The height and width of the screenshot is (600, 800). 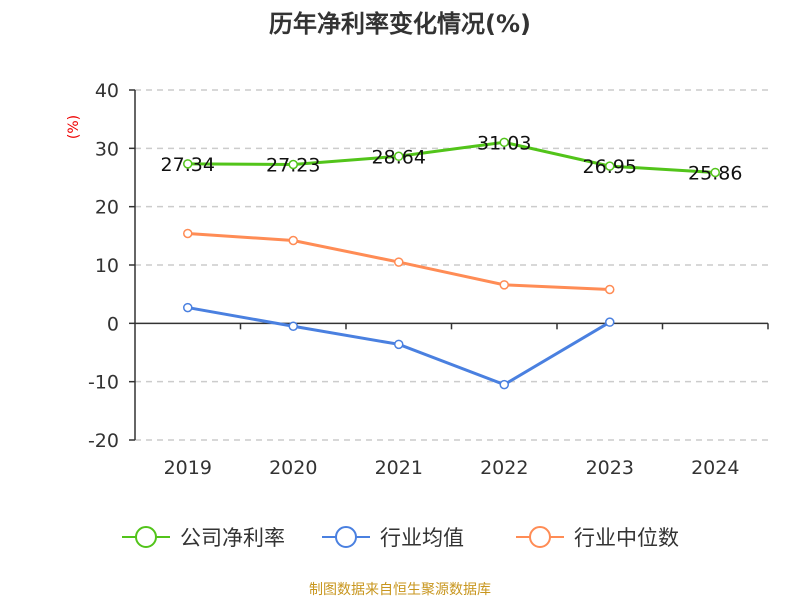 I want to click on y-tick-label: -20, so click(x=103, y=441).